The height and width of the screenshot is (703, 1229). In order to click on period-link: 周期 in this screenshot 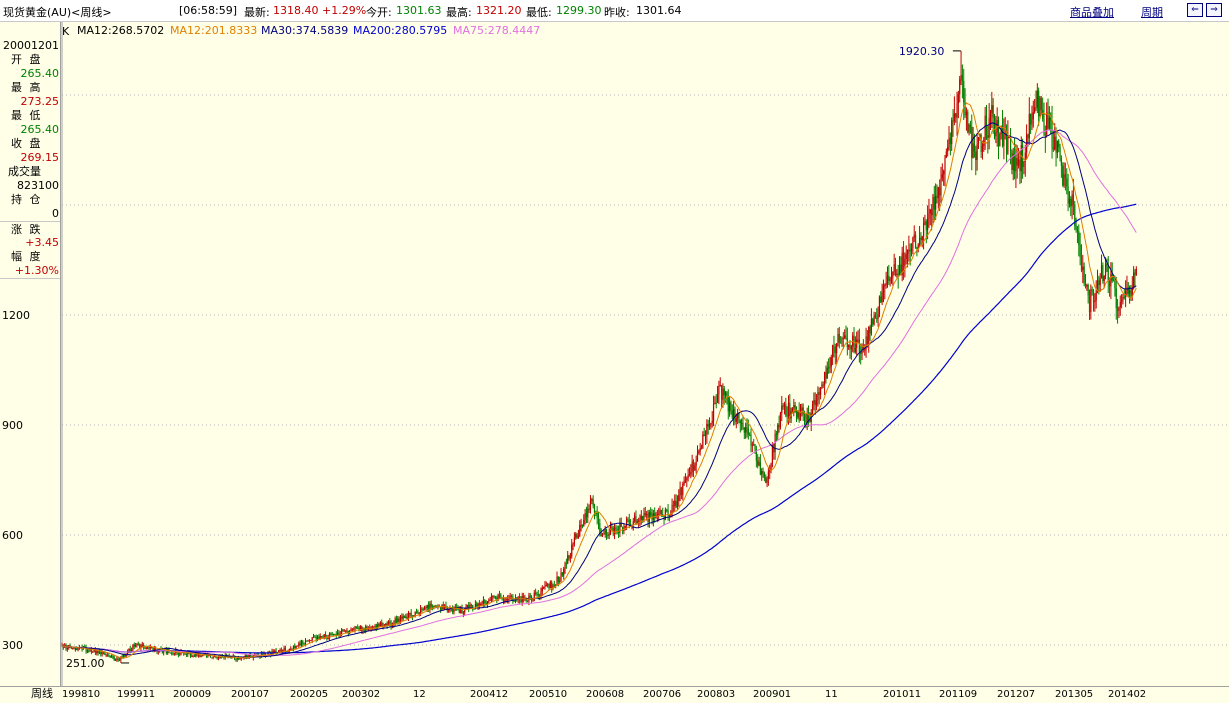, I will do `click(1152, 12)`.